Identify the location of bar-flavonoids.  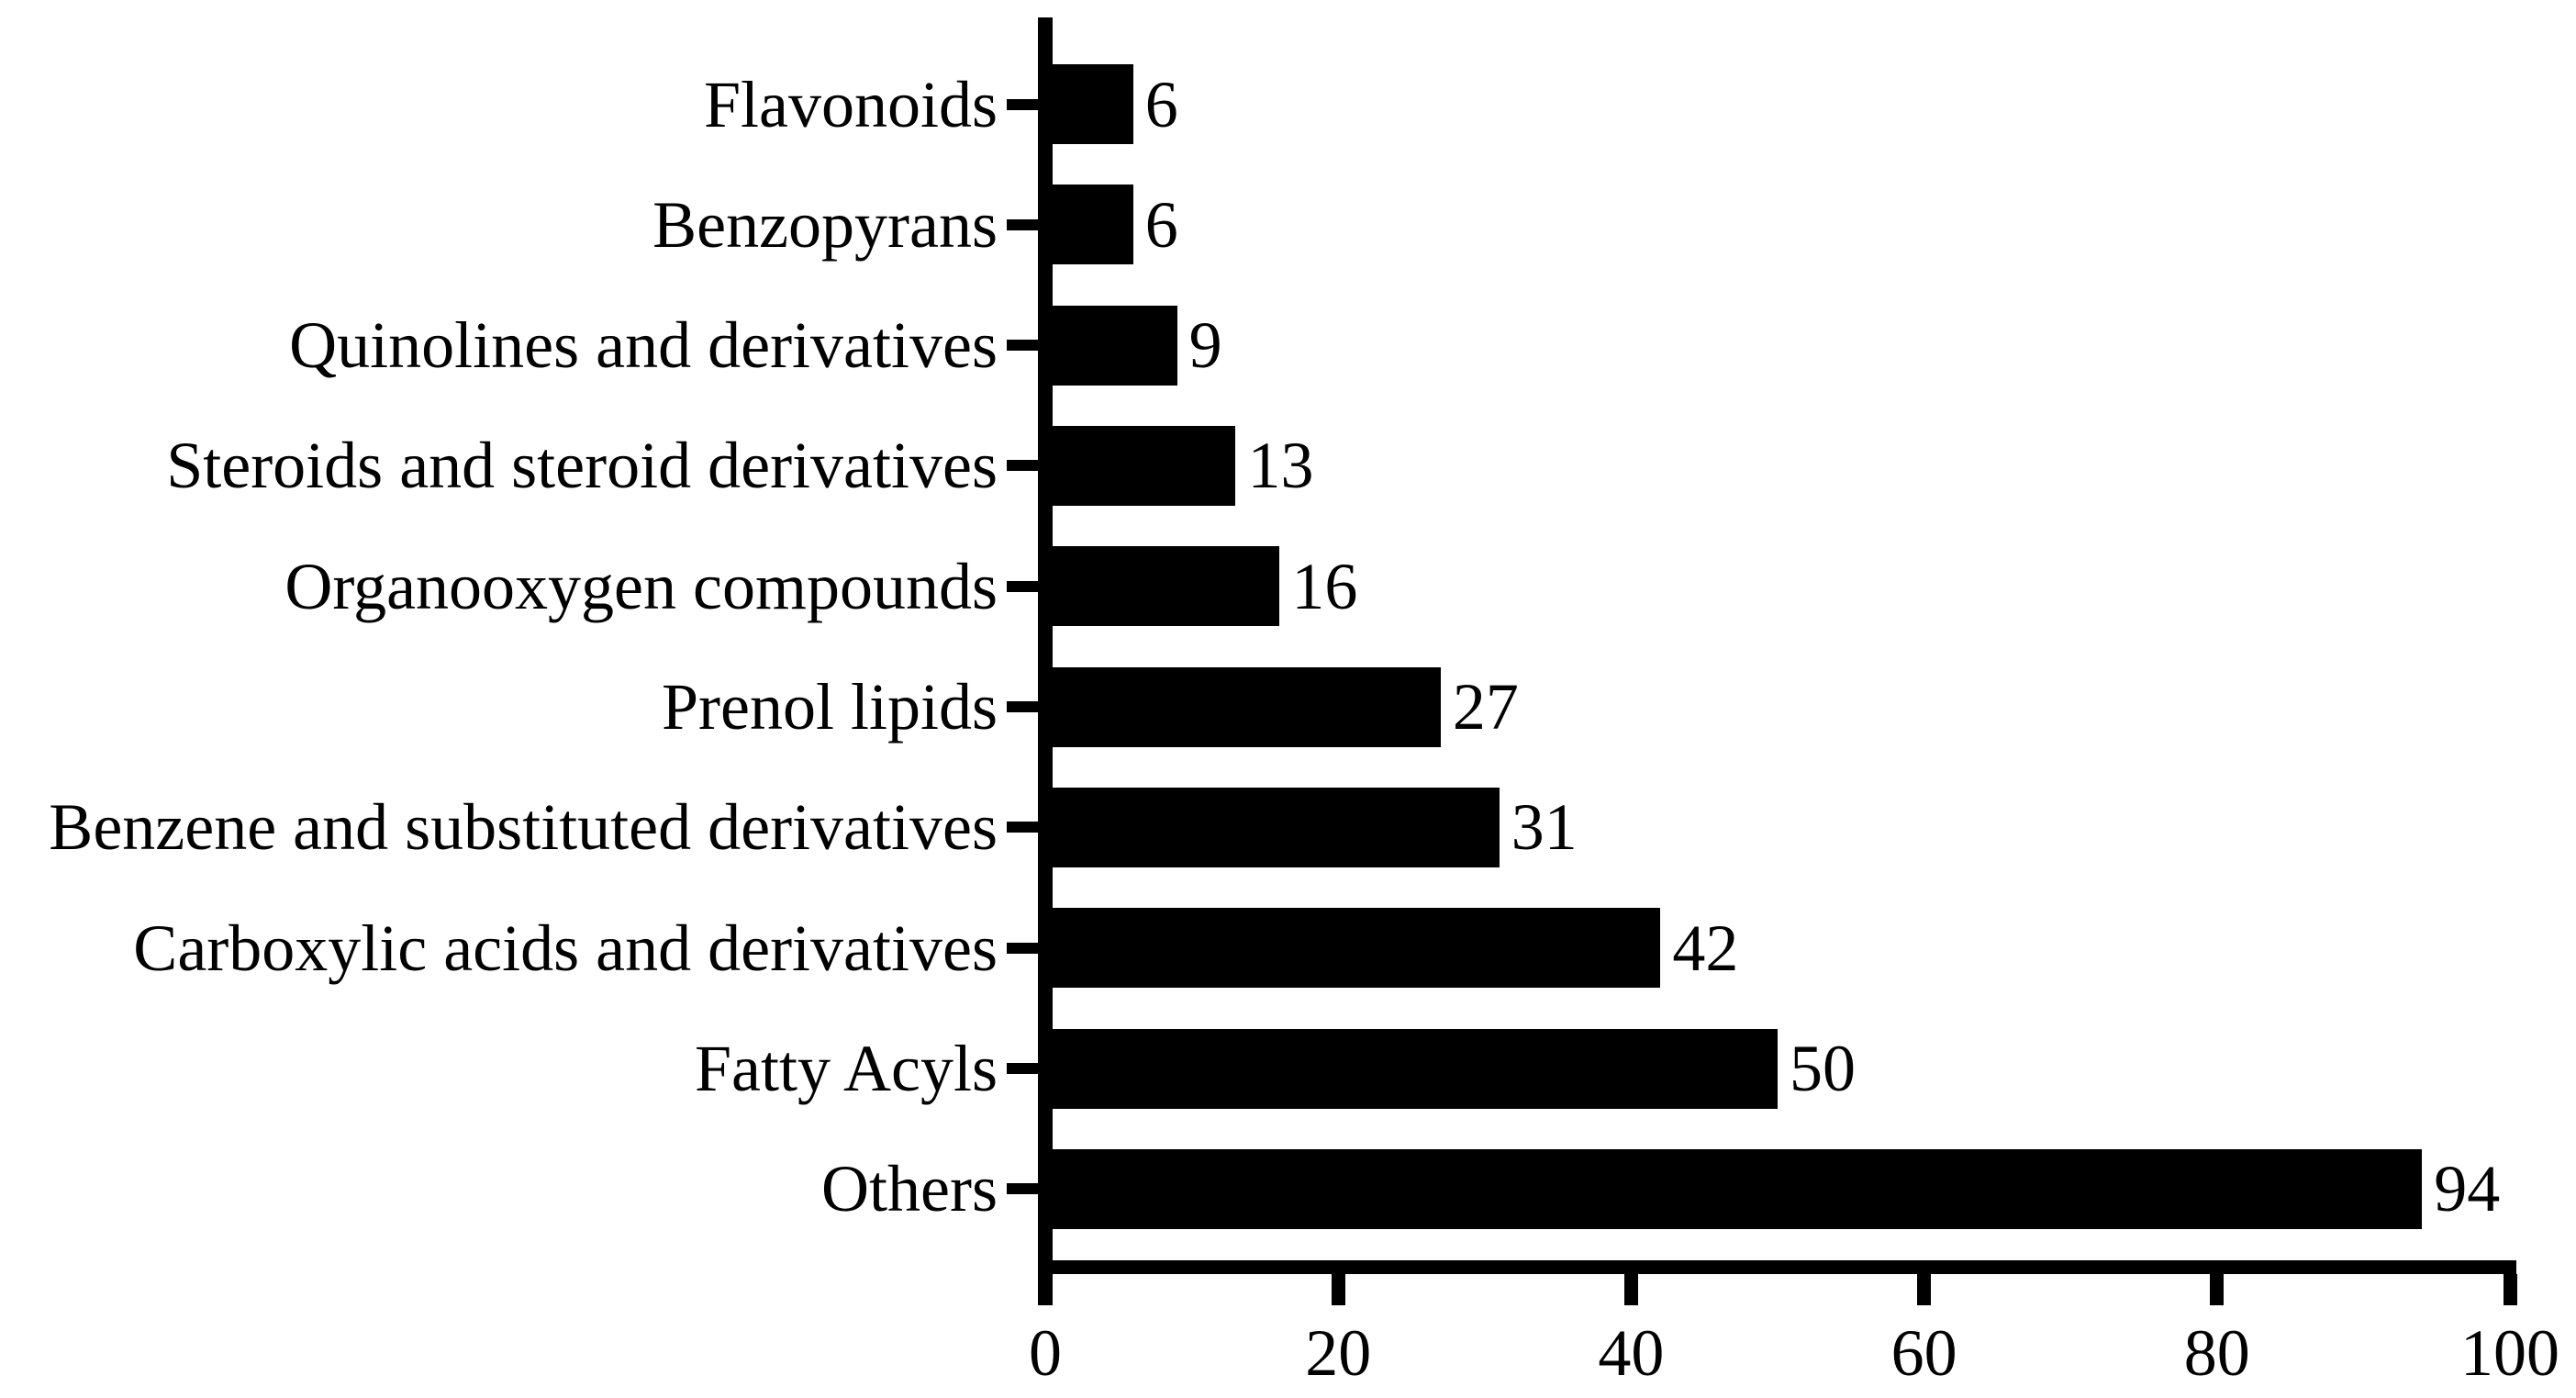
(1089, 104).